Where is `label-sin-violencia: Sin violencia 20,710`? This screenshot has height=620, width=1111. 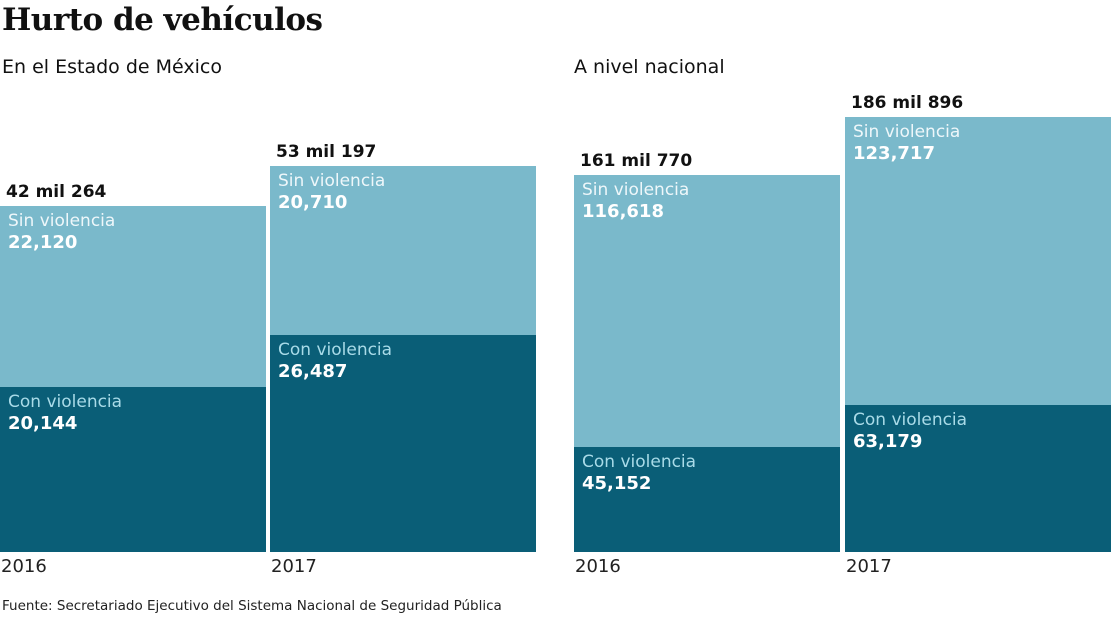
label-sin-violencia: Sin violencia 20,710 is located at coordinates (331, 192).